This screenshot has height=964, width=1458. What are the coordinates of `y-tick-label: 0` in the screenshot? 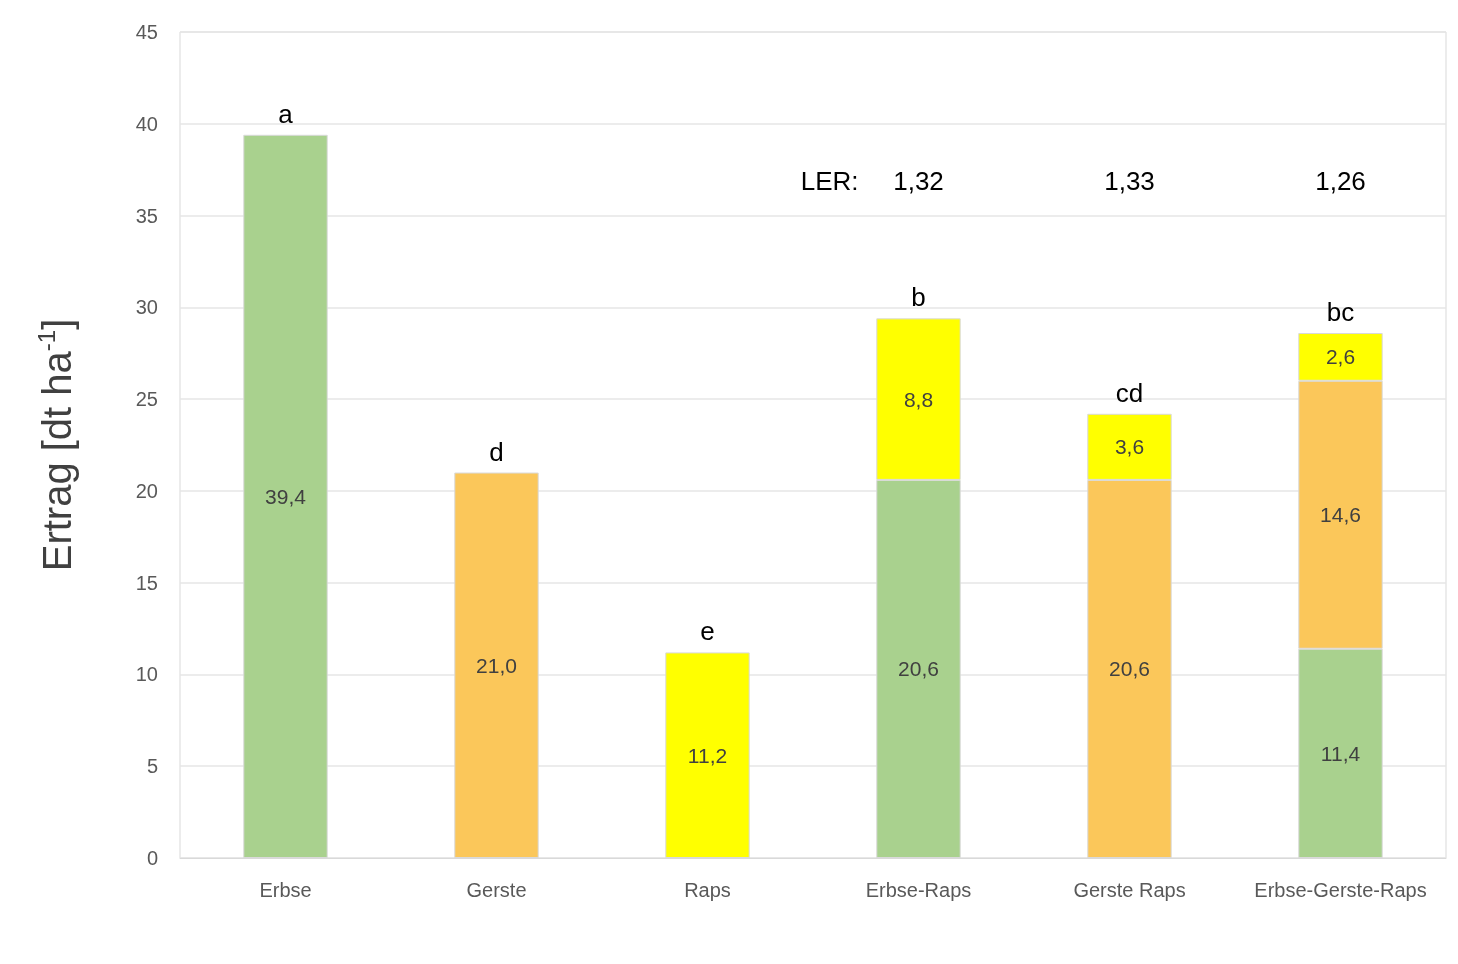 It's located at (152, 858).